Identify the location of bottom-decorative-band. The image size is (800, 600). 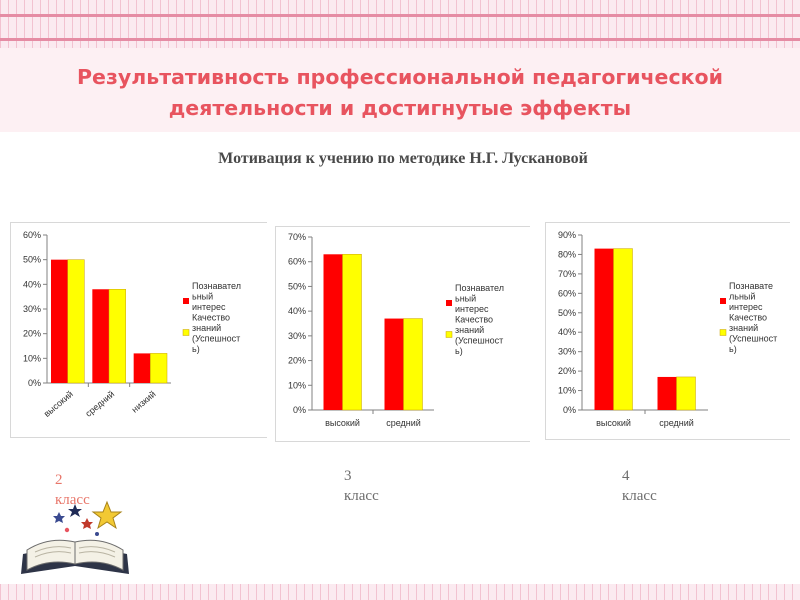
(400, 592).